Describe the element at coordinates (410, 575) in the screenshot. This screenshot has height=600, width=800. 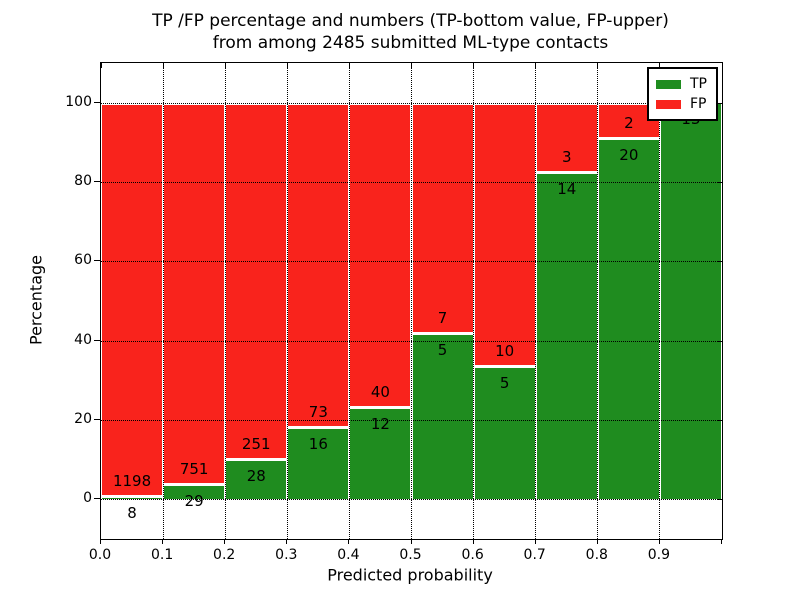
I see `x-axis-label: Predicted probability` at that location.